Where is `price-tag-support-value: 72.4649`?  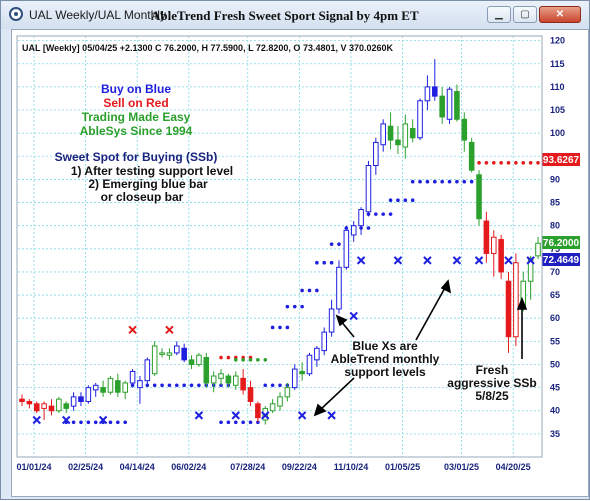
price-tag-support-value: 72.4649 is located at coordinates (561, 260).